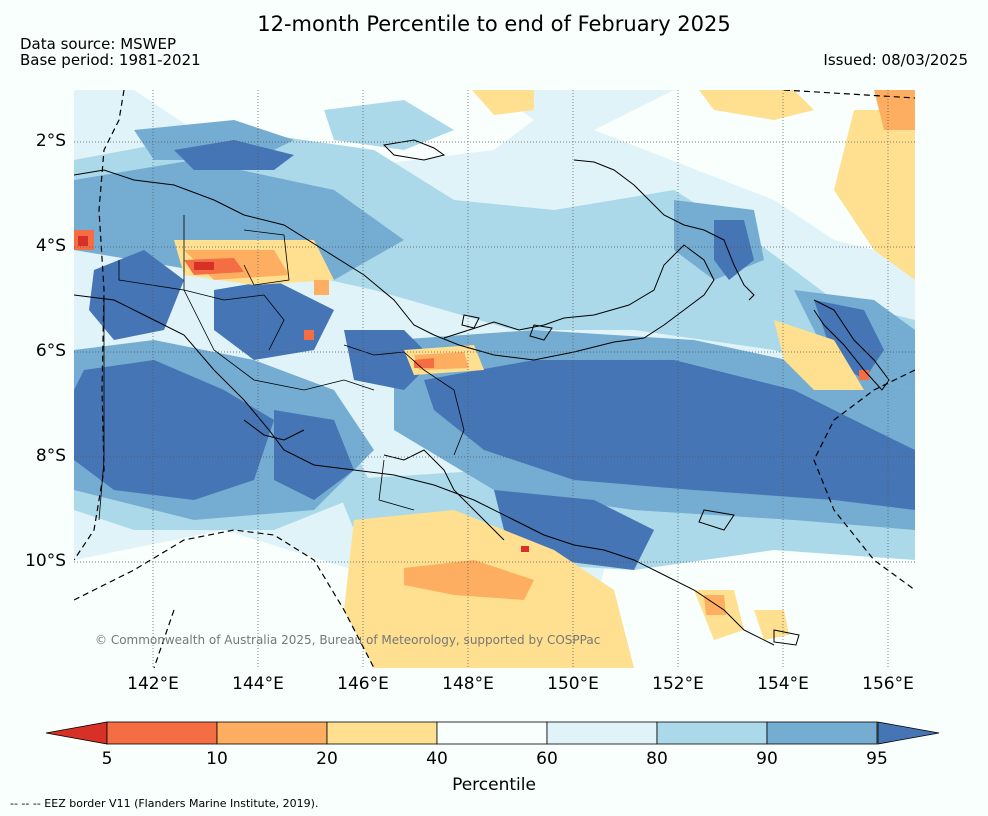  I want to click on lat-label-8s: 8°S, so click(50, 456).